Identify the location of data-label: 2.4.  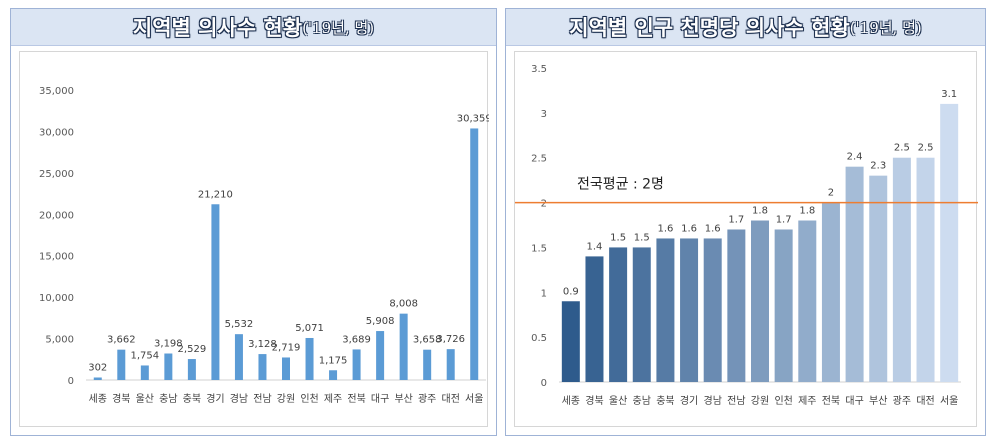
(855, 157).